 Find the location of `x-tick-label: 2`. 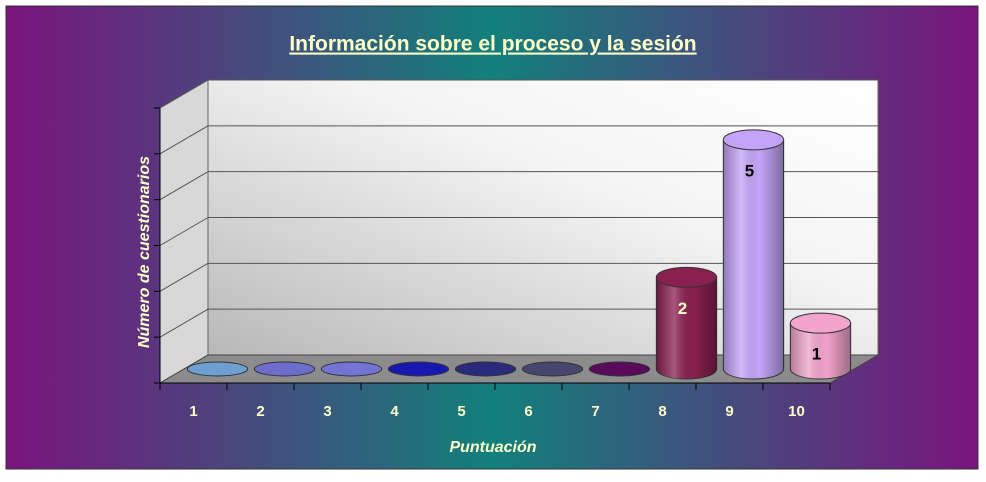

x-tick-label: 2 is located at coordinates (260, 411).